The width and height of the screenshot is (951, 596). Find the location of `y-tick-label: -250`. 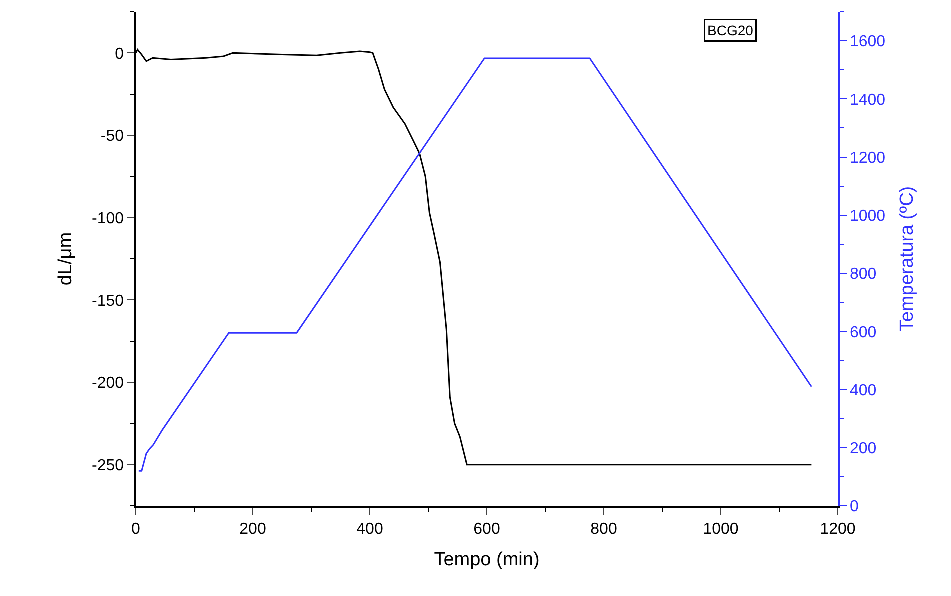

y-tick-label: -250 is located at coordinates (108, 465).